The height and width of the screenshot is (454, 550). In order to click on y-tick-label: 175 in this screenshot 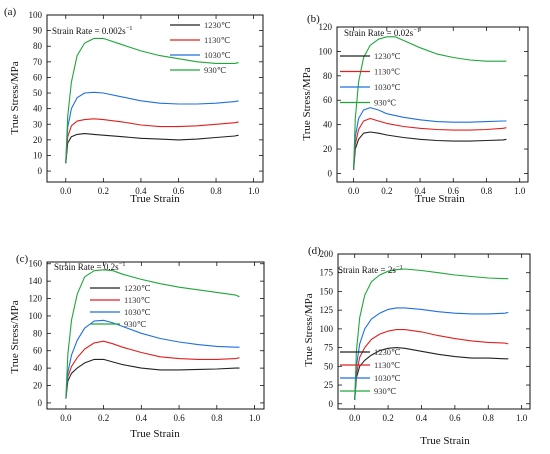, I will do `click(327, 273)`.